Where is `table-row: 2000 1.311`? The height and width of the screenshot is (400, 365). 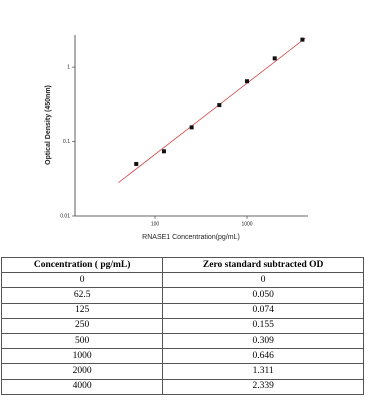
table-row: 2000 1.311 is located at coordinates (182, 371).